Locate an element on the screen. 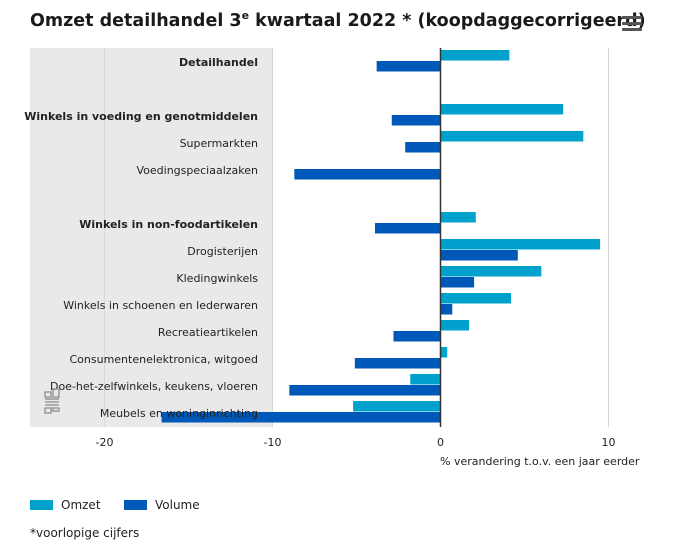 The width and height of the screenshot is (681, 547). x-tick-label: 0 is located at coordinates (440, 442).